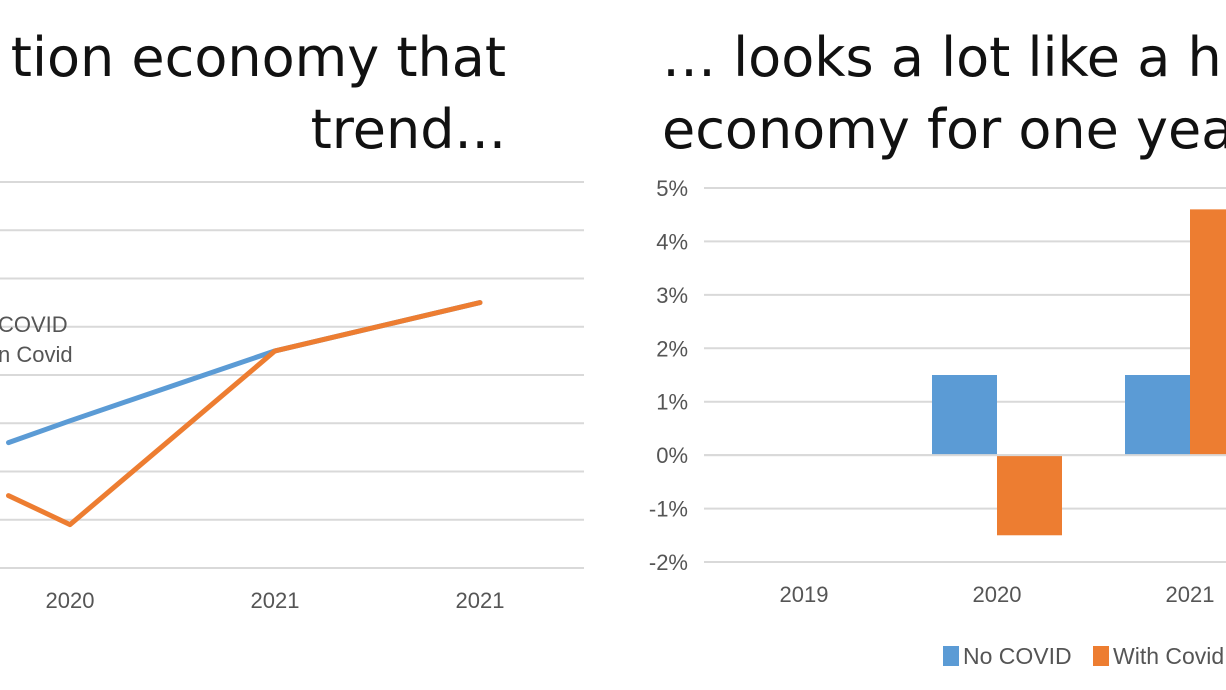 The width and height of the screenshot is (1226, 690). I want to click on legend-label: With Covid, so click(1168, 656).